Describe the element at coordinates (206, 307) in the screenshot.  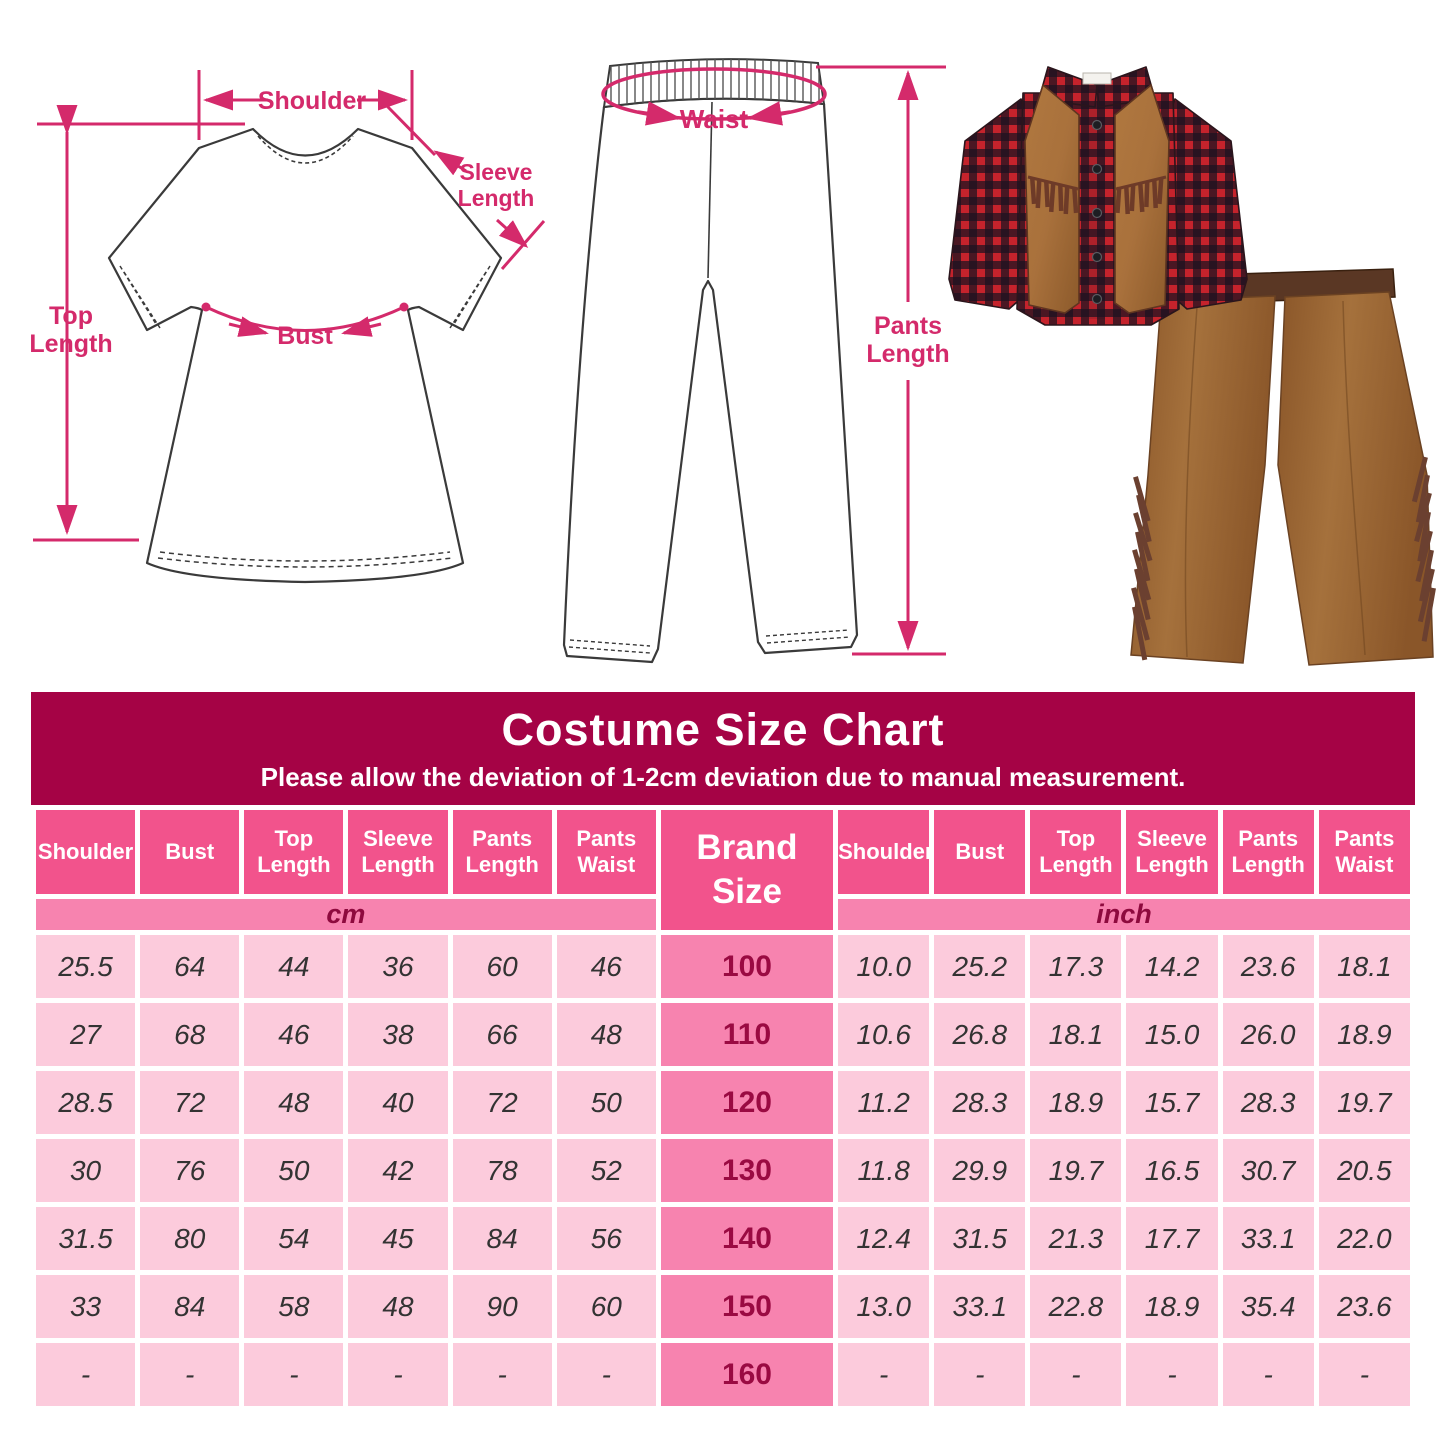
I see `bust-dot-left` at that location.